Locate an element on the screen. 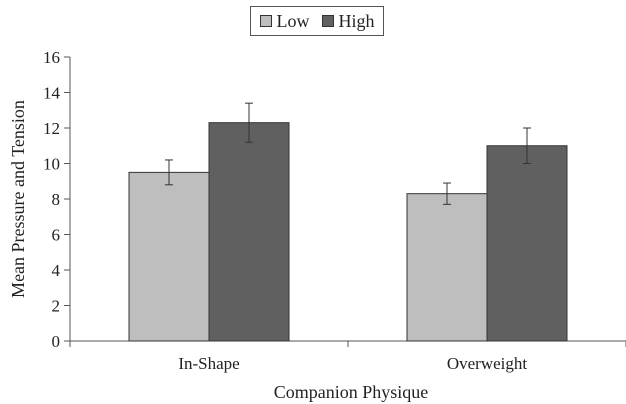 The image size is (626, 404). y-tick-label: 14 is located at coordinates (52, 93).